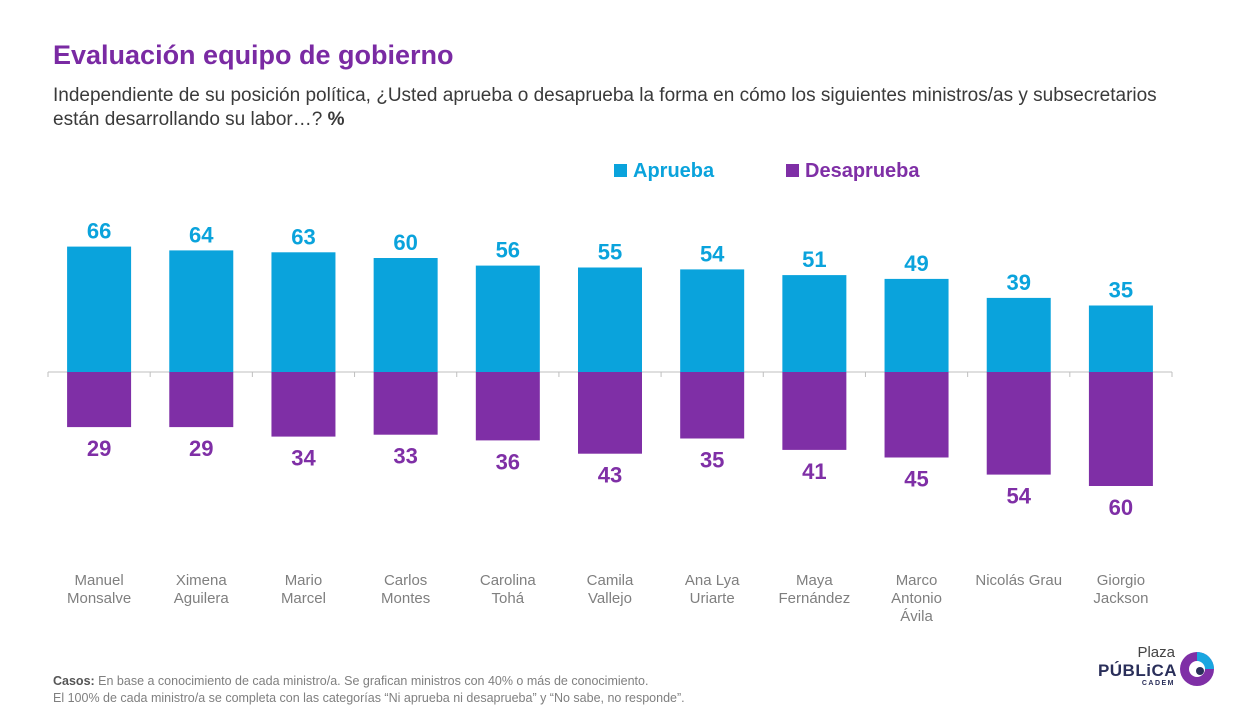 The height and width of the screenshot is (709, 1236). I want to click on data-label-aprueba: 64, so click(201, 234).